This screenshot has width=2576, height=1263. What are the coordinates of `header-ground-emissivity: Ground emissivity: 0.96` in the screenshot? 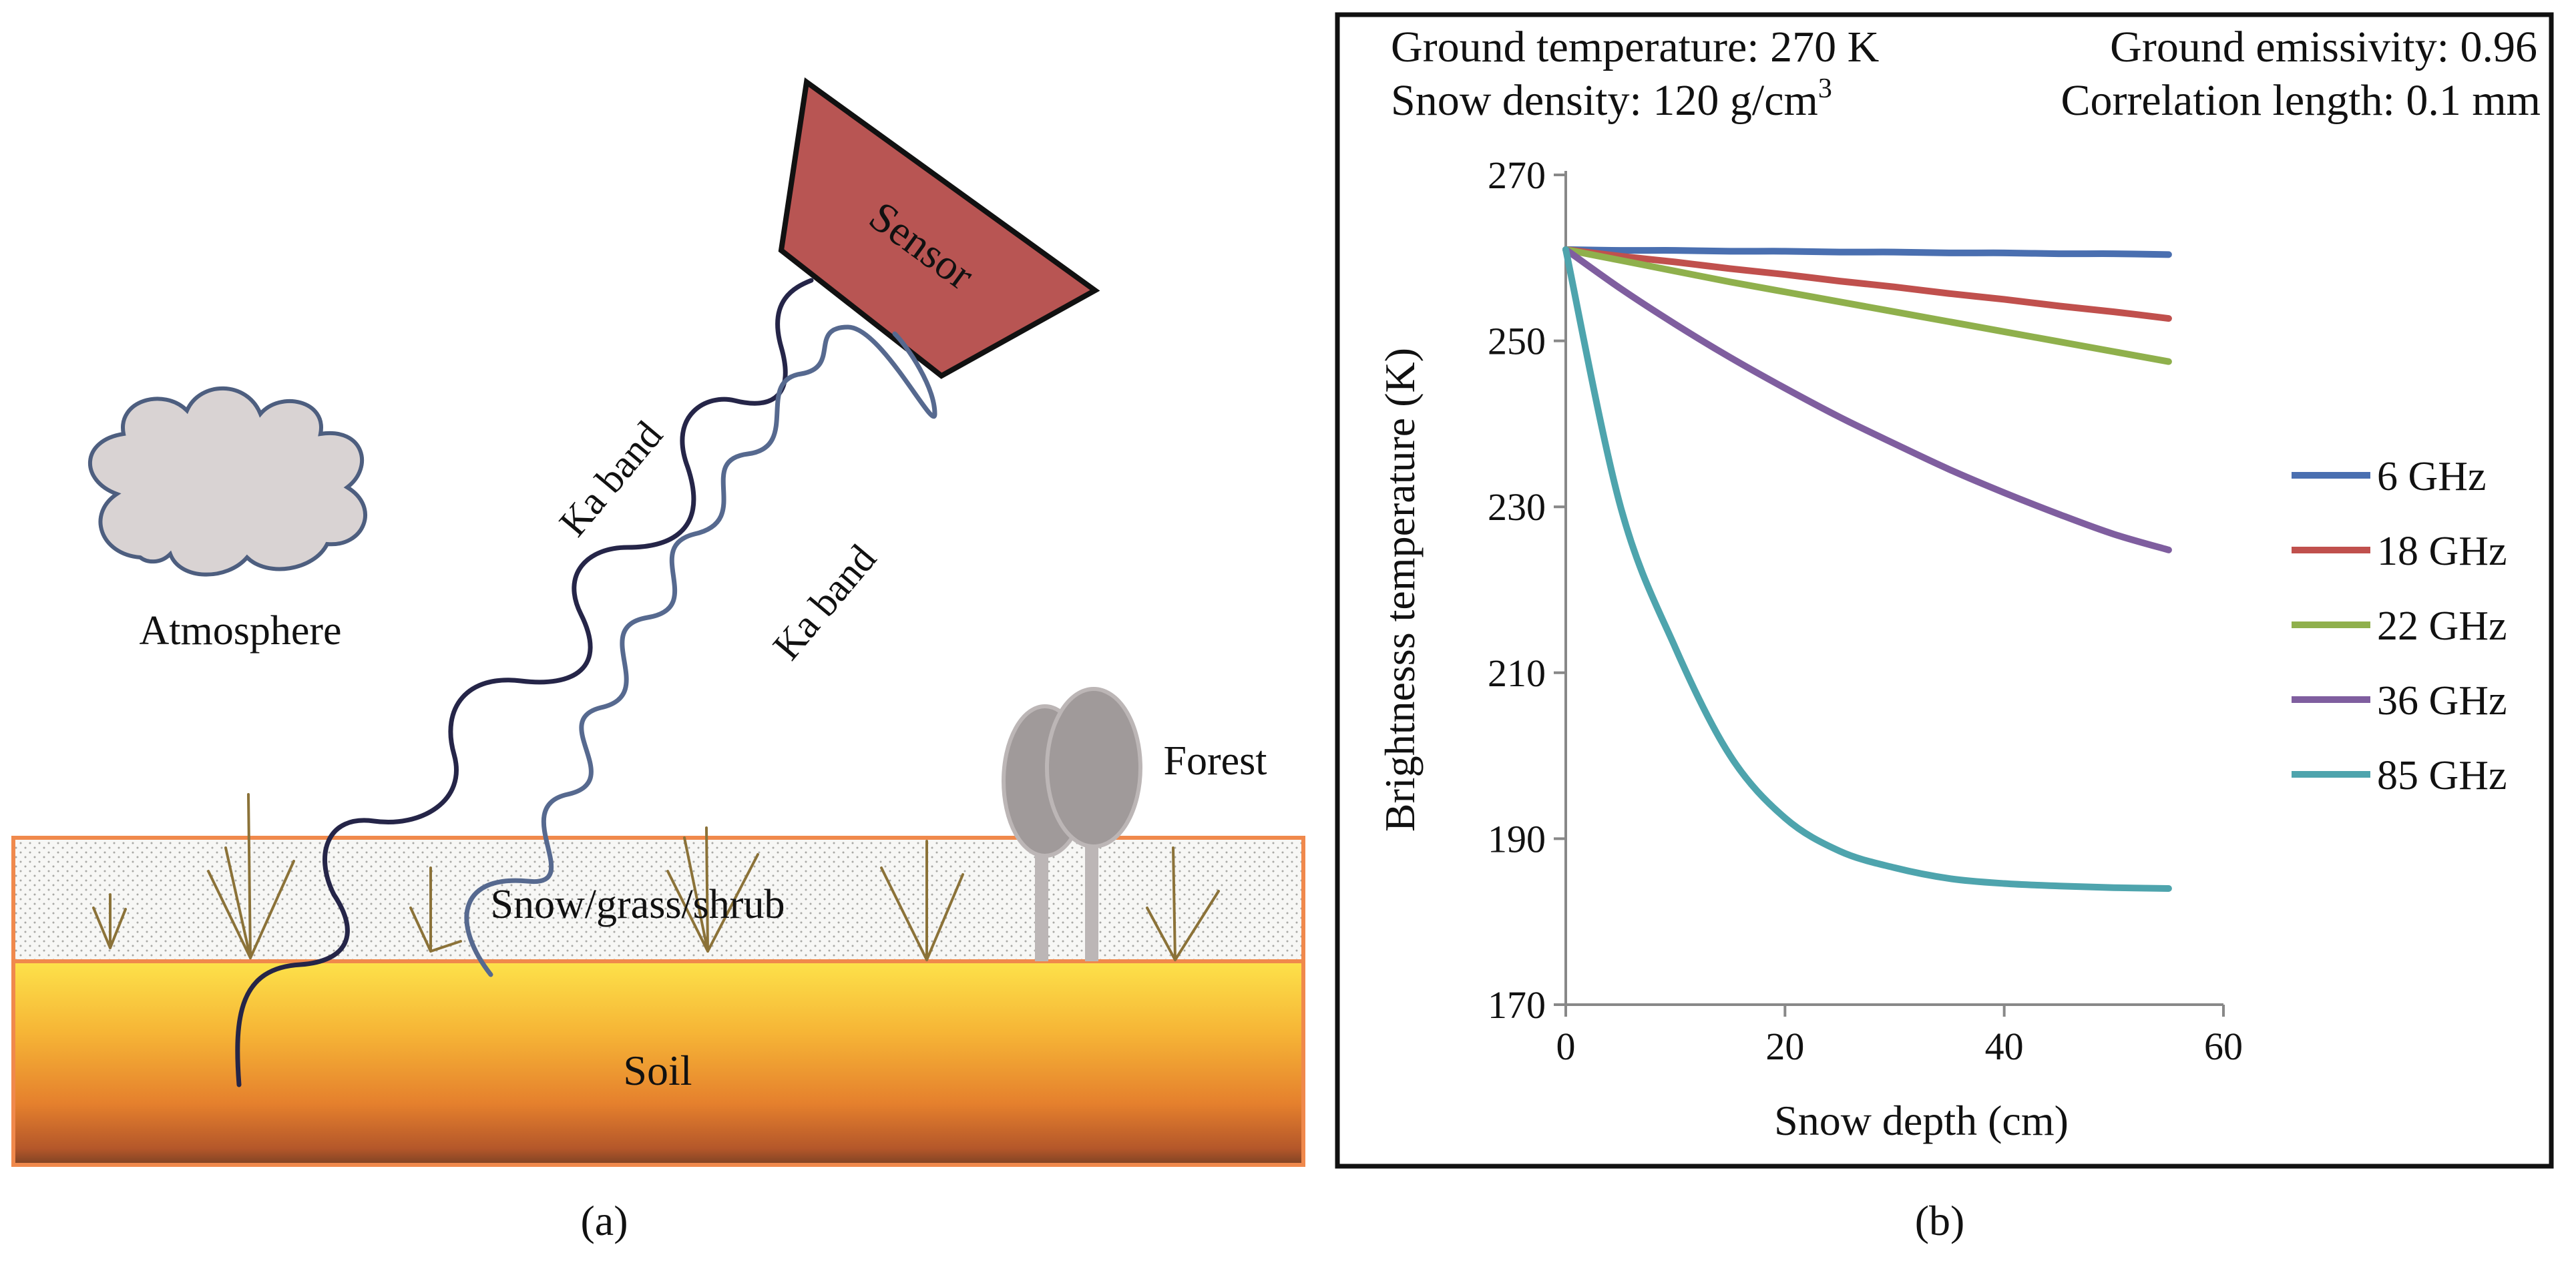 It's located at (2323, 47).